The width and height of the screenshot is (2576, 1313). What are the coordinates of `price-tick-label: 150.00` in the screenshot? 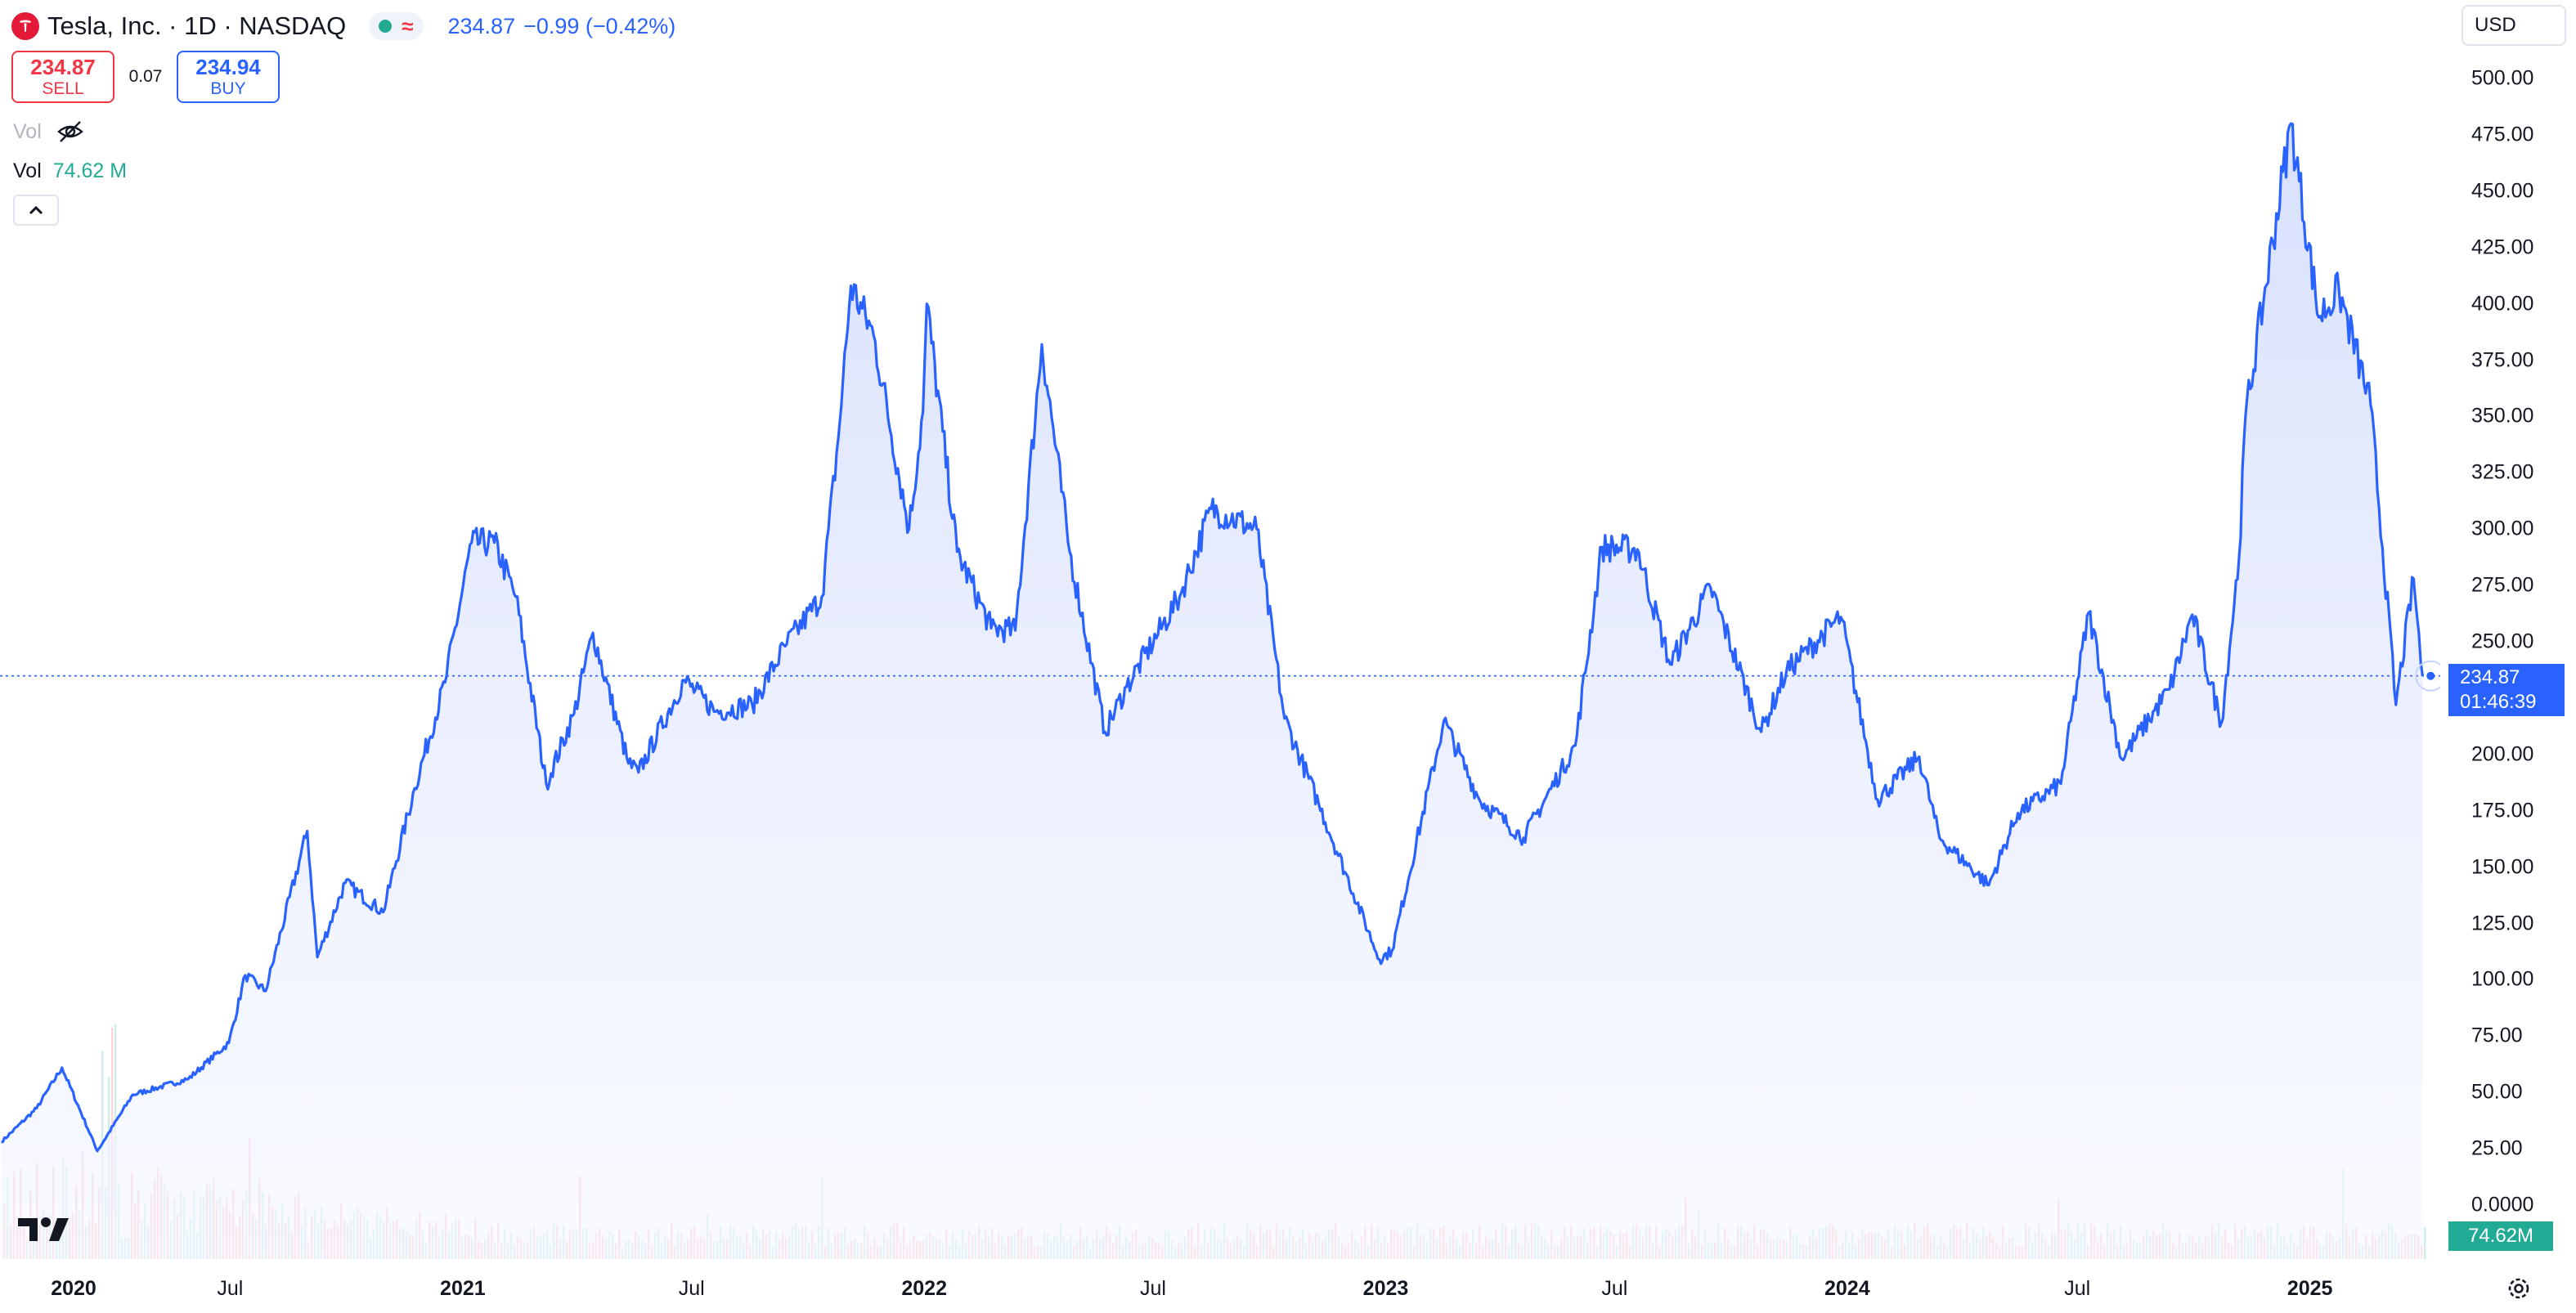 It's located at (2502, 867).